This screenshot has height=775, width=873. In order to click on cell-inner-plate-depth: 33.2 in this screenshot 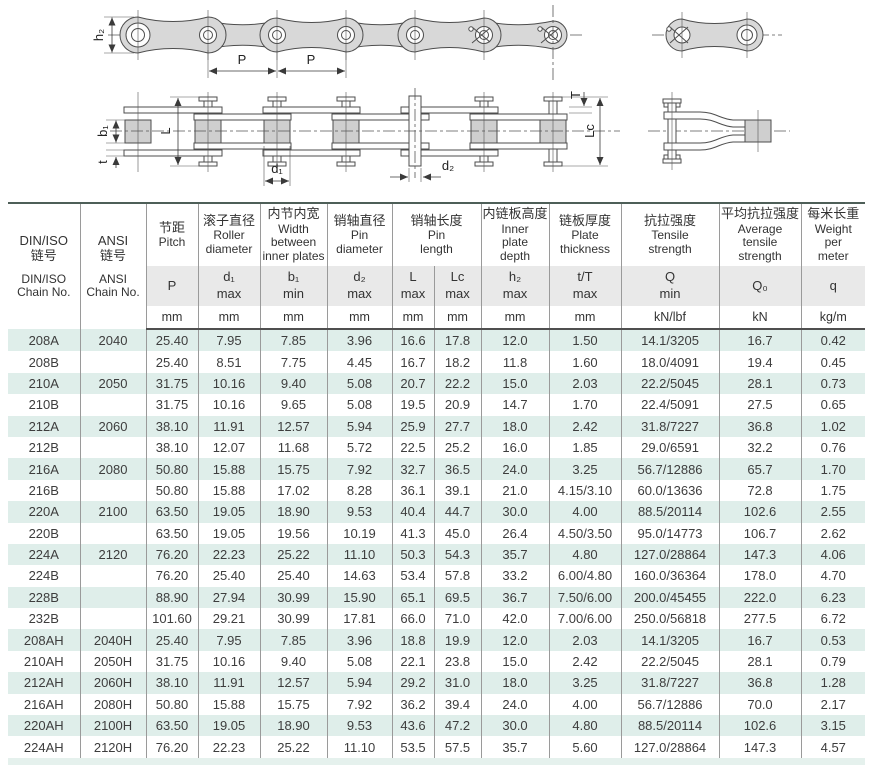, I will do `click(515, 576)`.